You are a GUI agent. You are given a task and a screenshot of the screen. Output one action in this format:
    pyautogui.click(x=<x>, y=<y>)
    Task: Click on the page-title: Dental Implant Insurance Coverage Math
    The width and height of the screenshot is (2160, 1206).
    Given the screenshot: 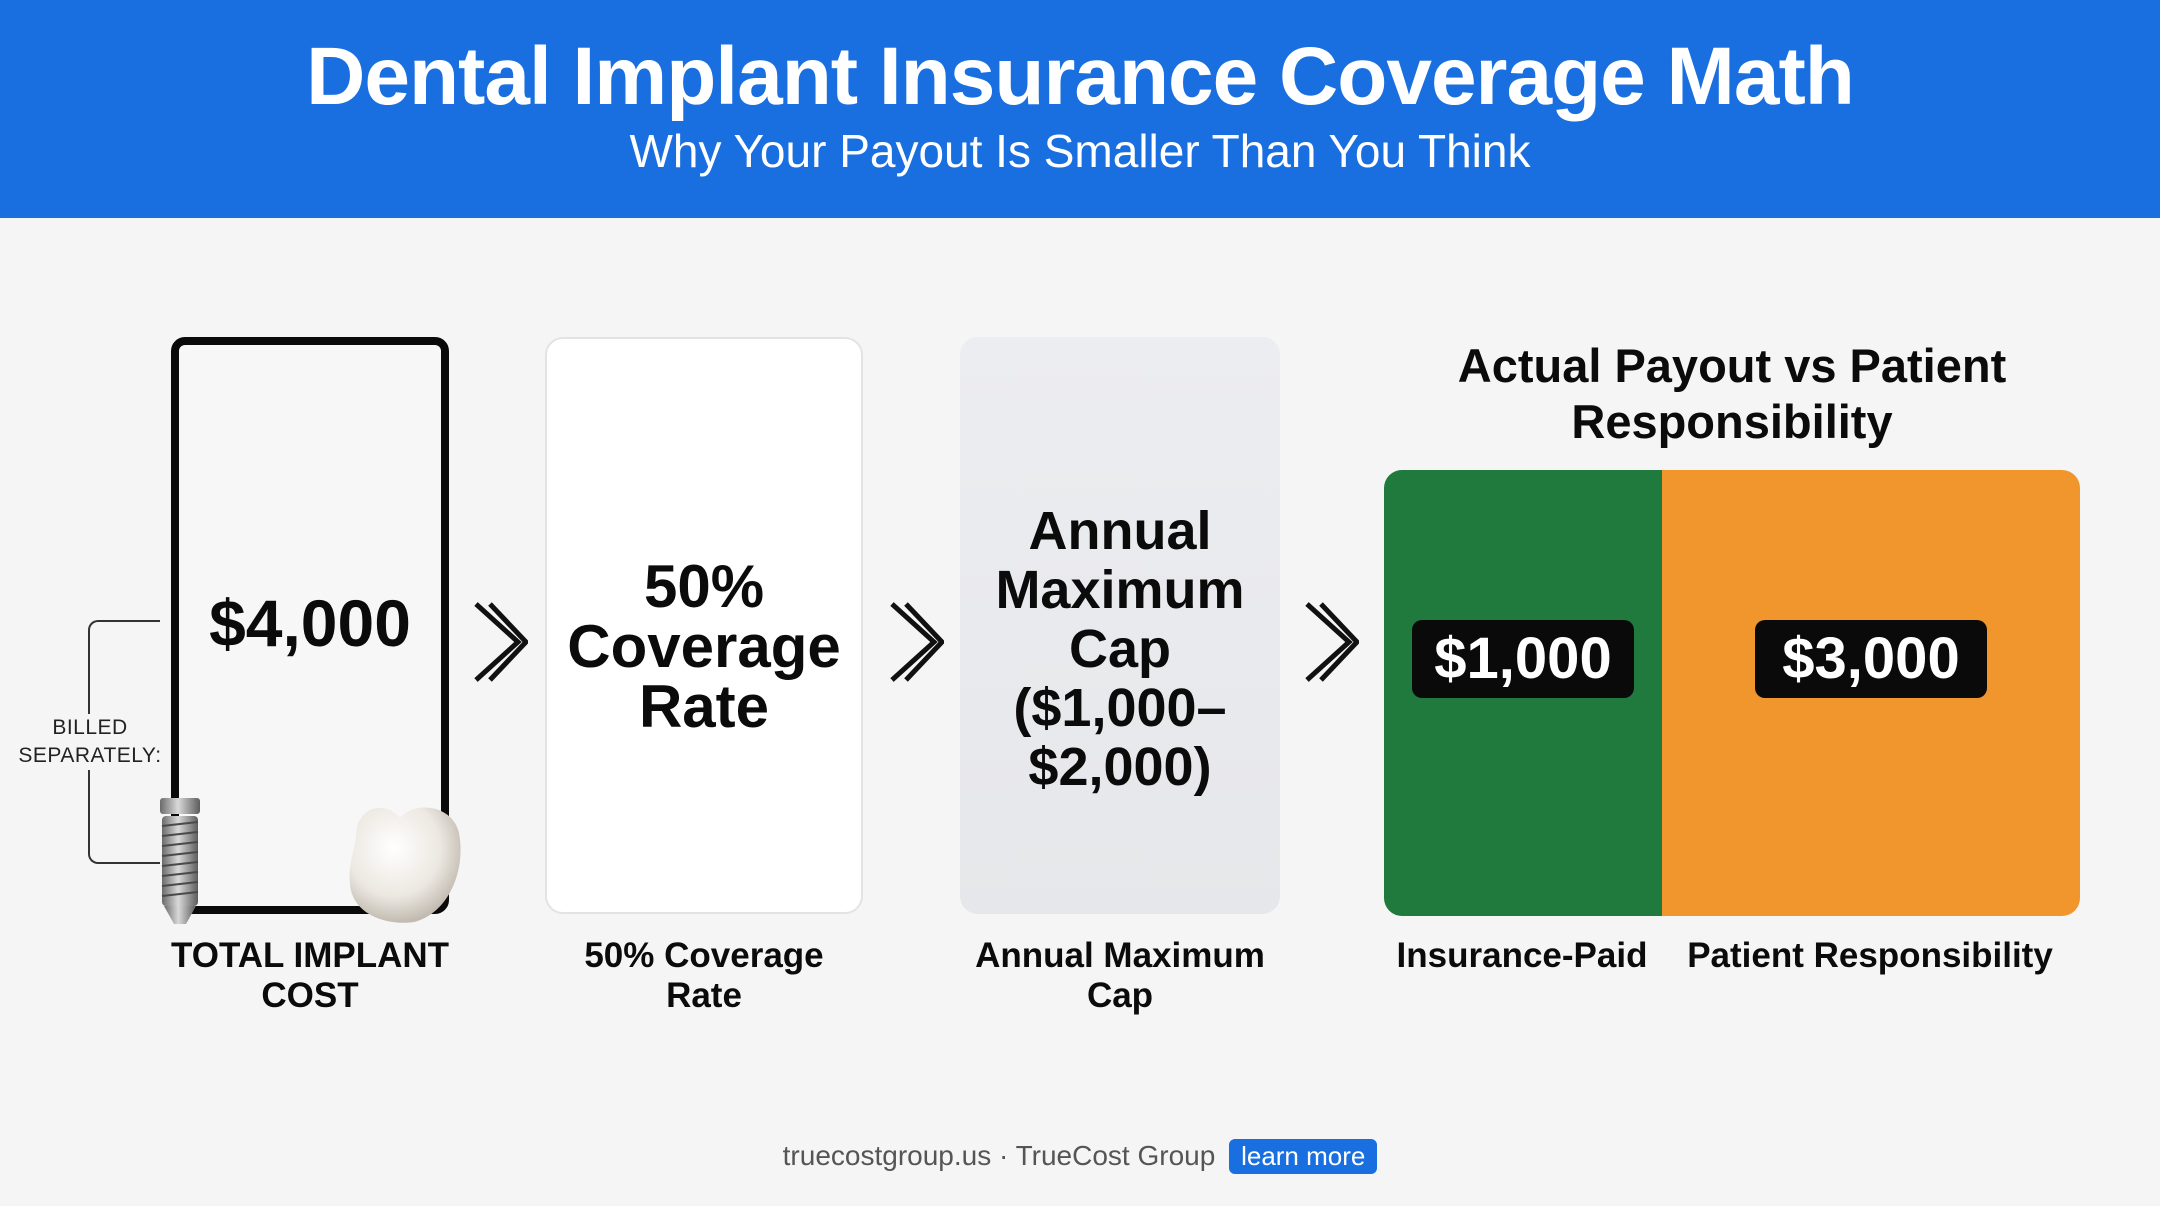 What is the action you would take?
    pyautogui.click(x=1080, y=76)
    